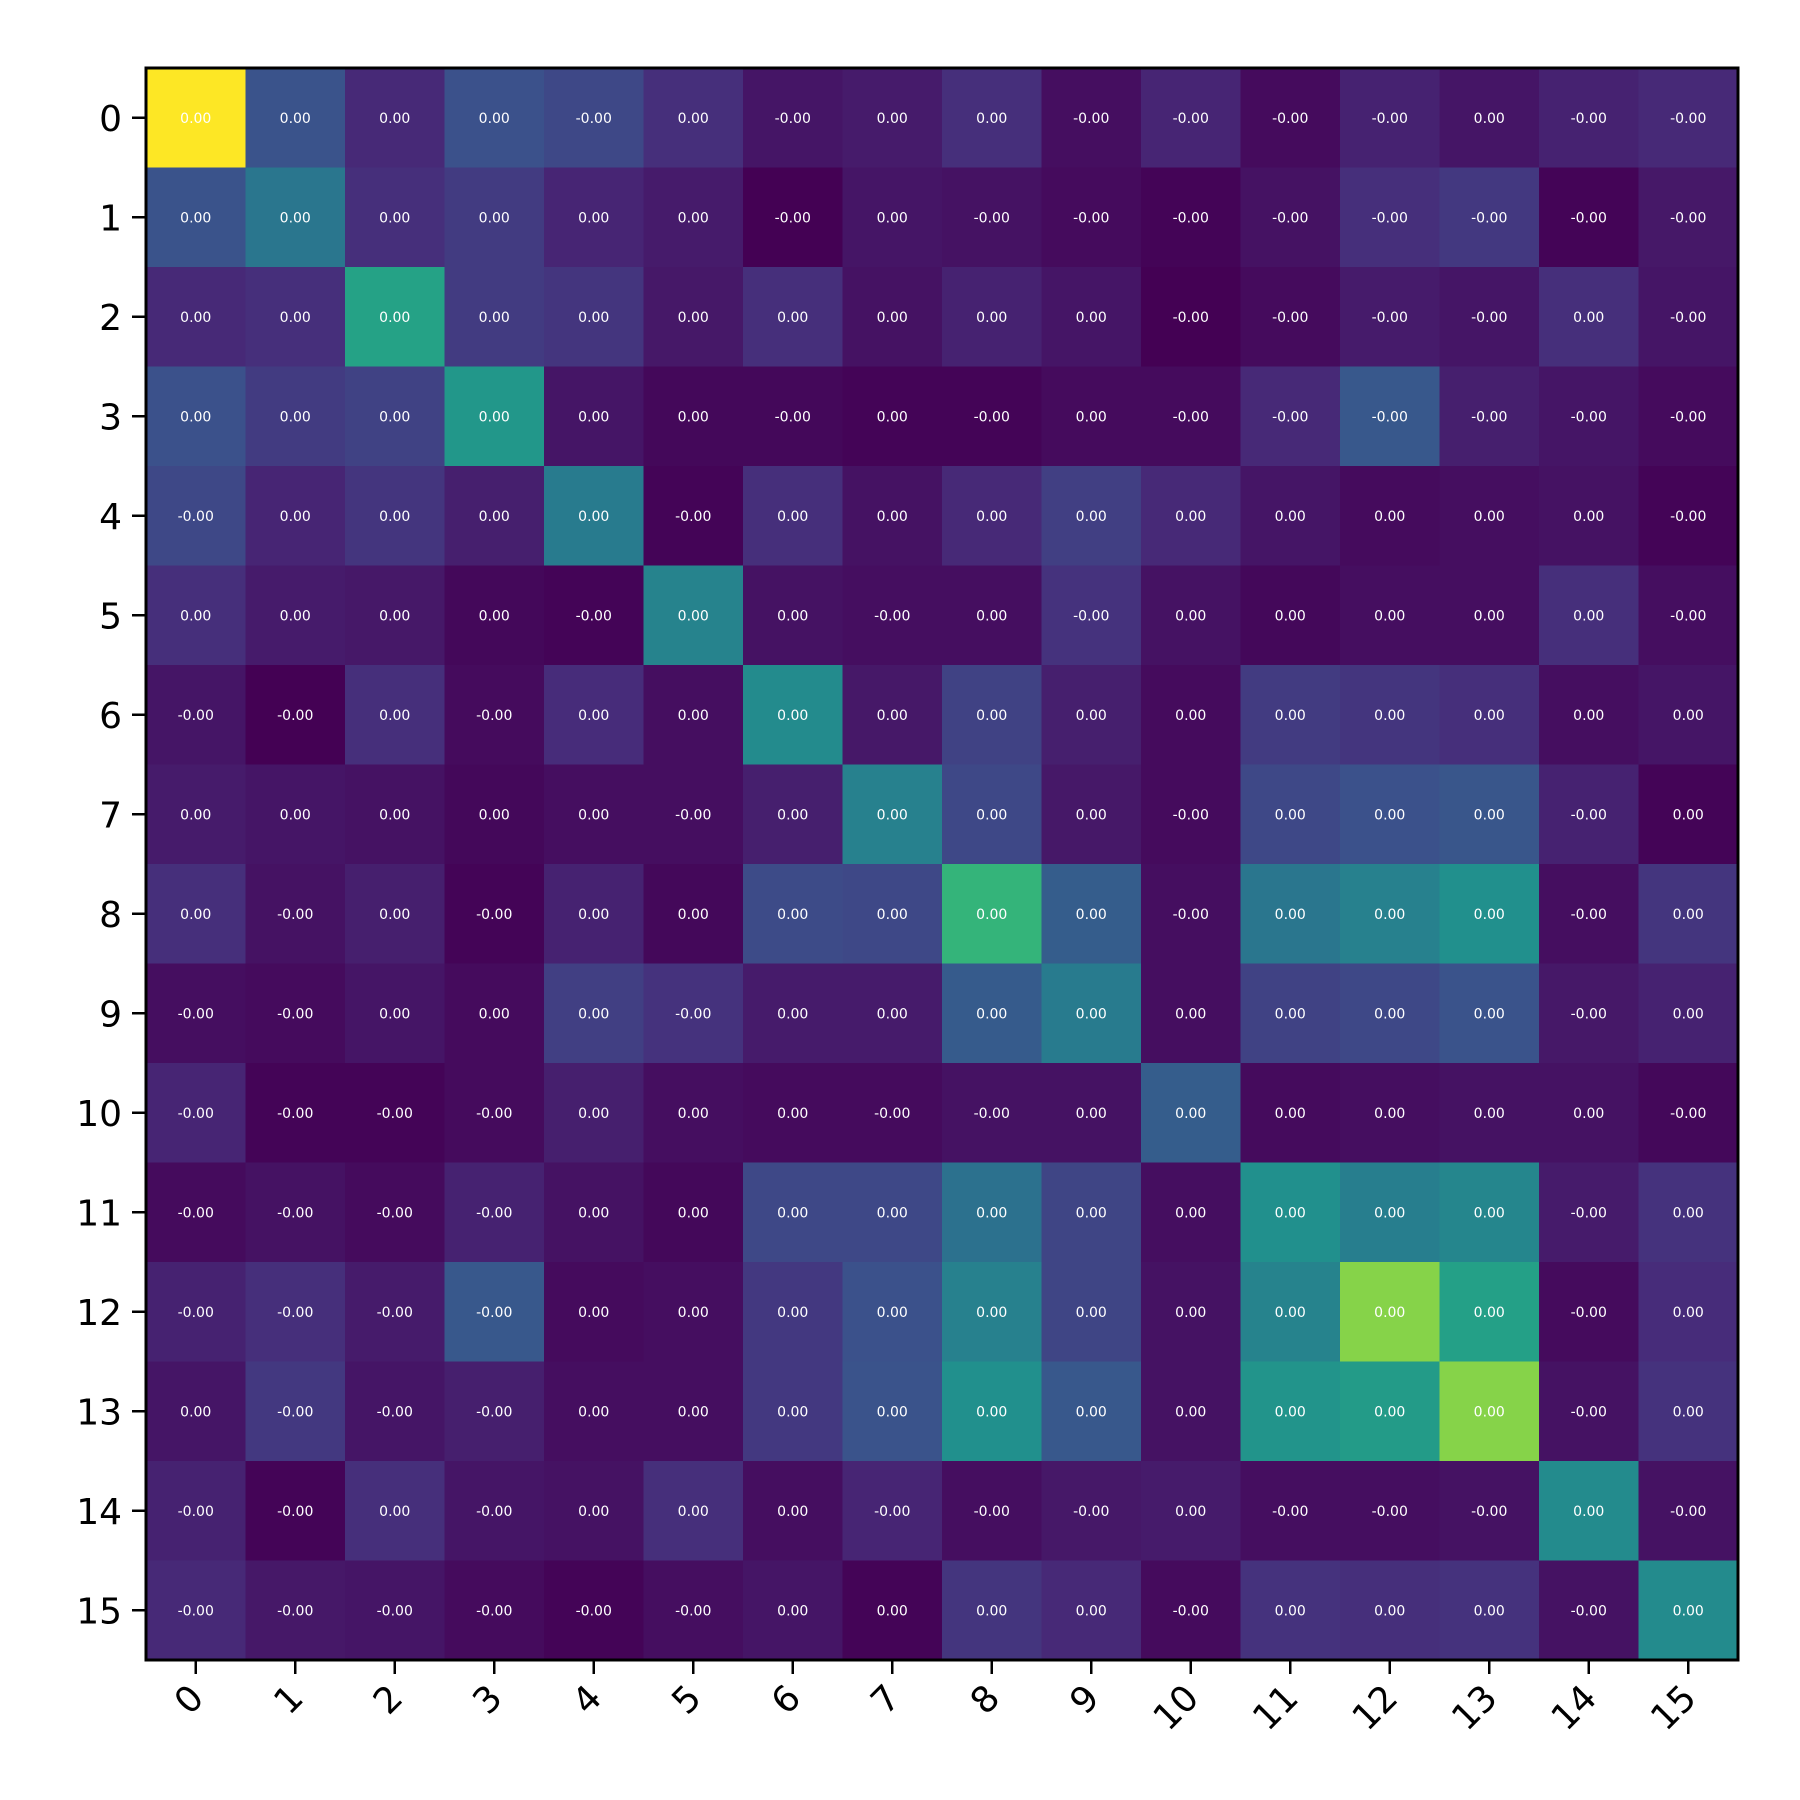  What do you see at coordinates (110, 517) in the screenshot?
I see `y-tick-label: 4` at bounding box center [110, 517].